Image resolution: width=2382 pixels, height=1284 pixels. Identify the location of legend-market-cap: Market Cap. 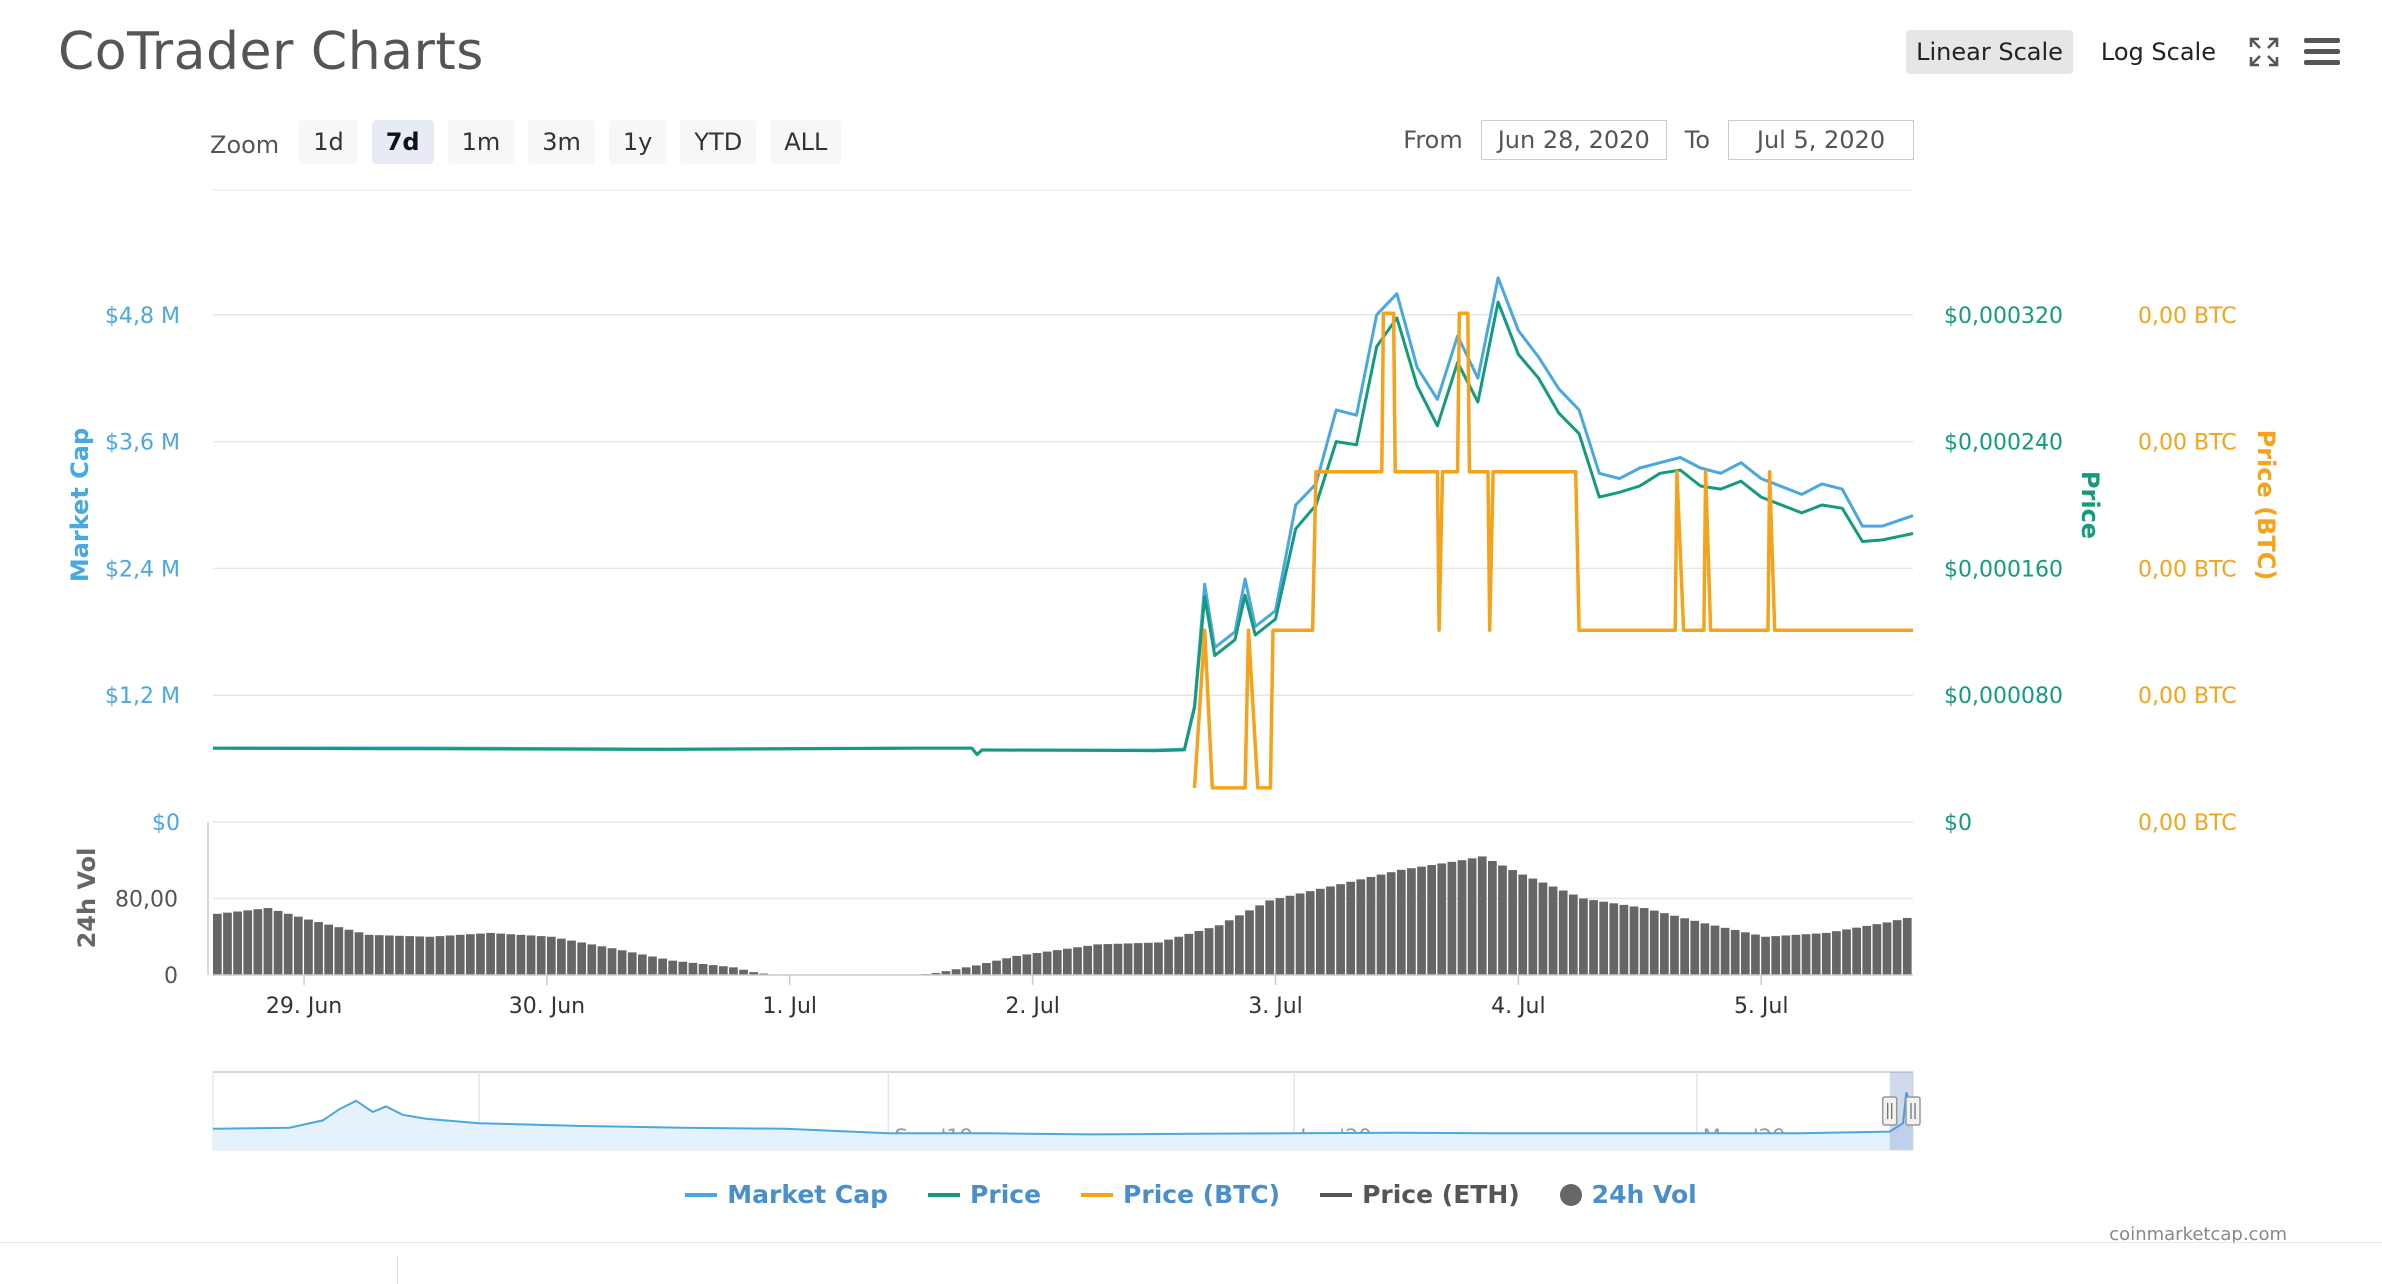
(786, 1194).